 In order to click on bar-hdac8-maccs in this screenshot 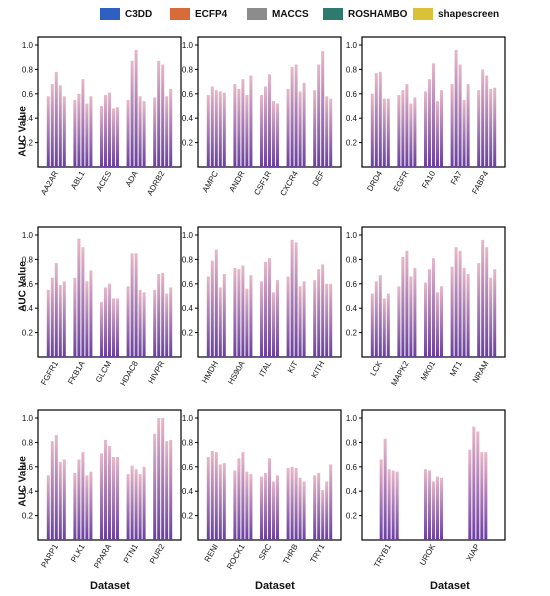, I will do `click(136, 305)`.